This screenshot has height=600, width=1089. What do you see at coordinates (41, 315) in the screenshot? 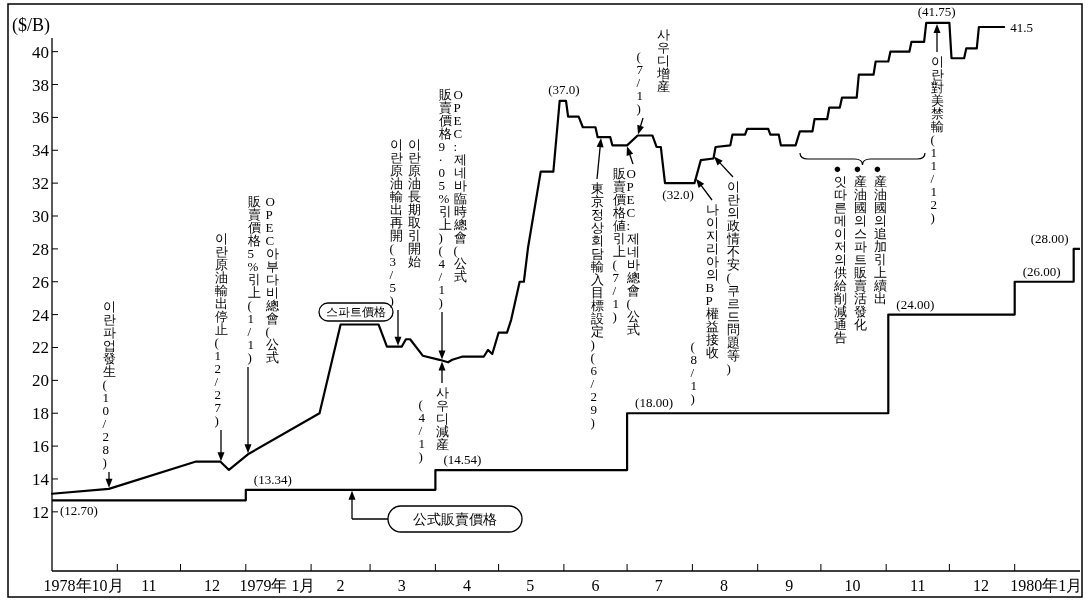
I see `y-tick-label: 24` at bounding box center [41, 315].